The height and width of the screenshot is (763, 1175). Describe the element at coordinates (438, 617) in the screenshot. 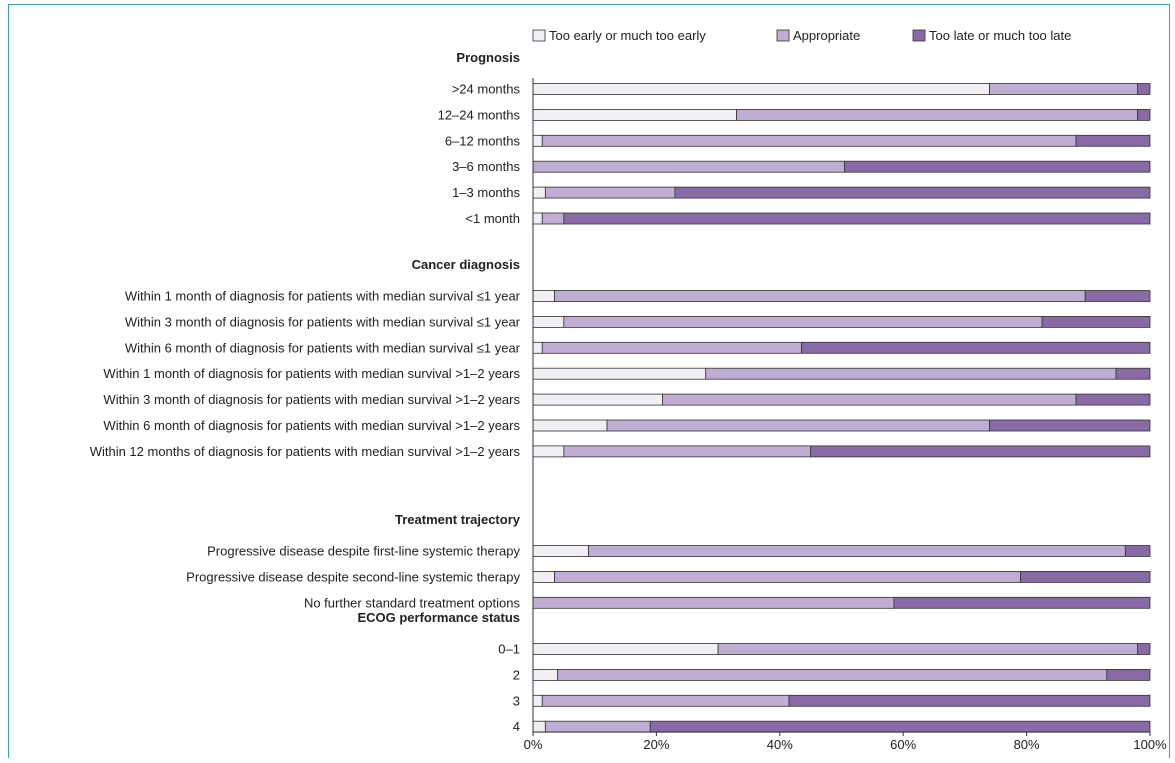

I see `group-title: ECOG performance status` at that location.